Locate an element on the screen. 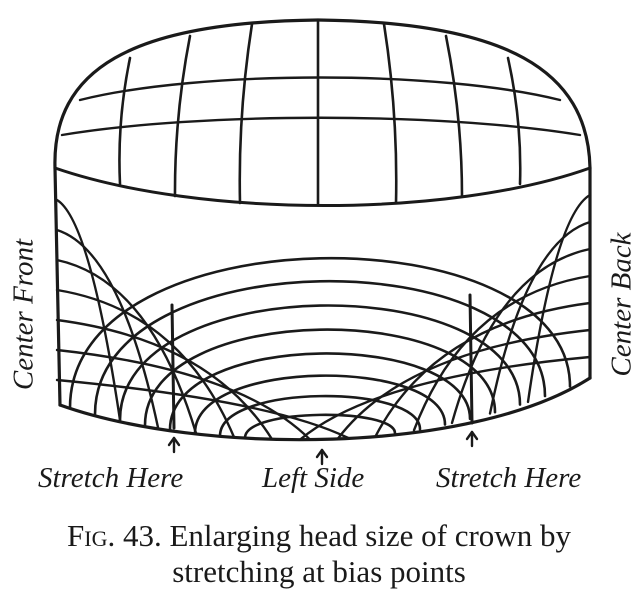 This screenshot has height=600, width=638. left-side-arrow-head is located at coordinates (322, 453).